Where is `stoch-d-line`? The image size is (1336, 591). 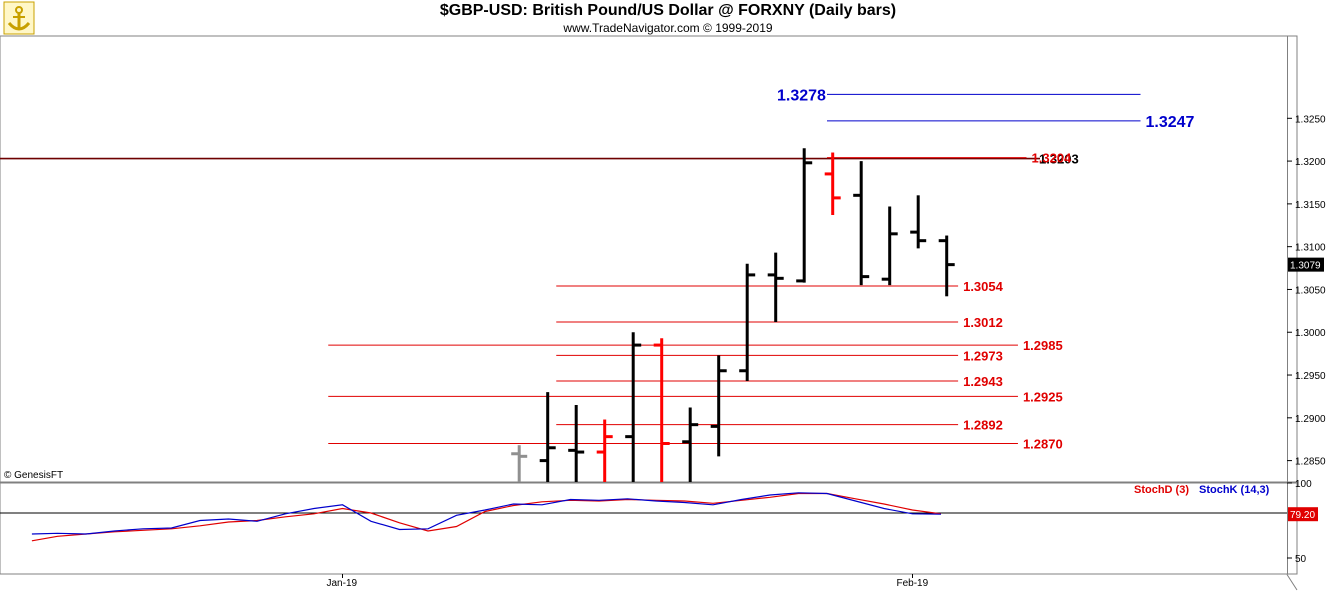 stoch-d-line is located at coordinates (486, 517).